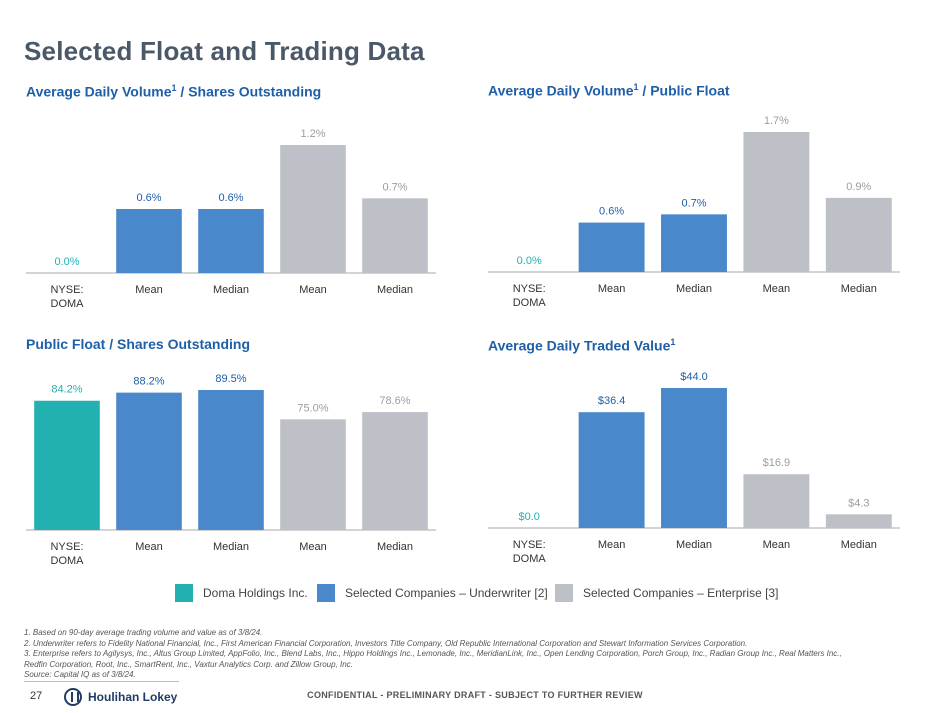 The height and width of the screenshot is (713, 950). I want to click on chart-title-rest: / Public Float, so click(684, 90).